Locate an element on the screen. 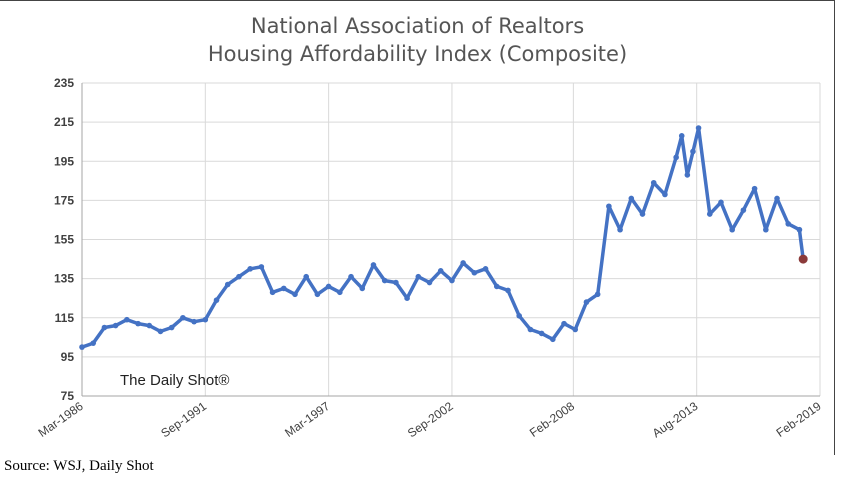  watermark-text: The Daily Shot® is located at coordinates (174, 380).